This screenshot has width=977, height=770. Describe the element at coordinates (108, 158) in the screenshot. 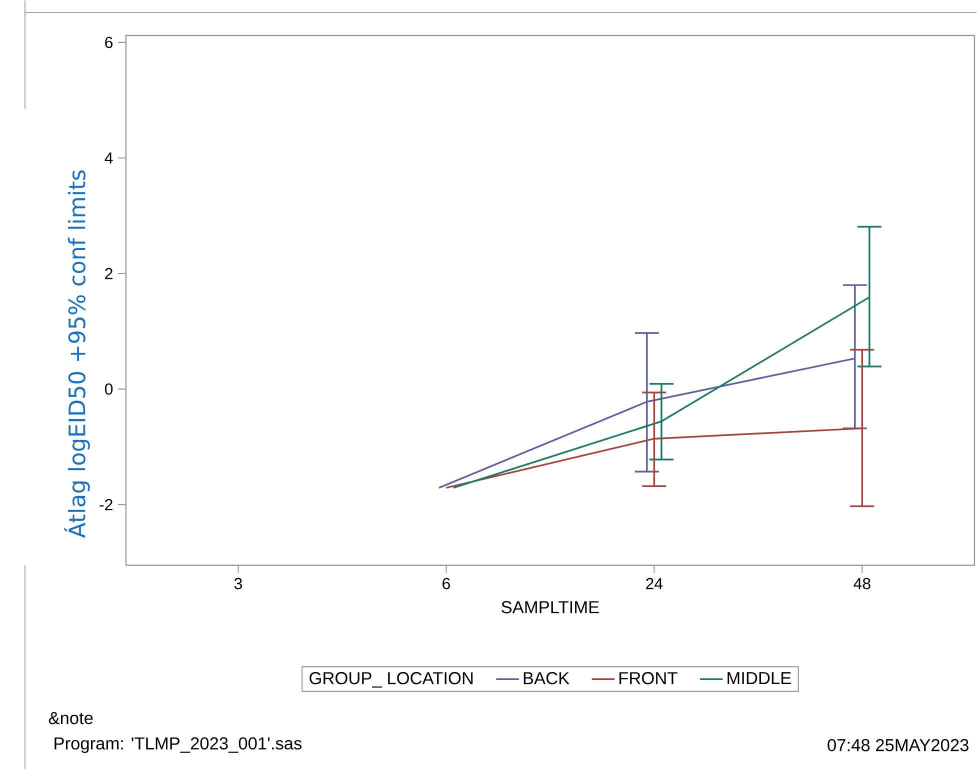

I see `y-tick-label: 4` at that location.